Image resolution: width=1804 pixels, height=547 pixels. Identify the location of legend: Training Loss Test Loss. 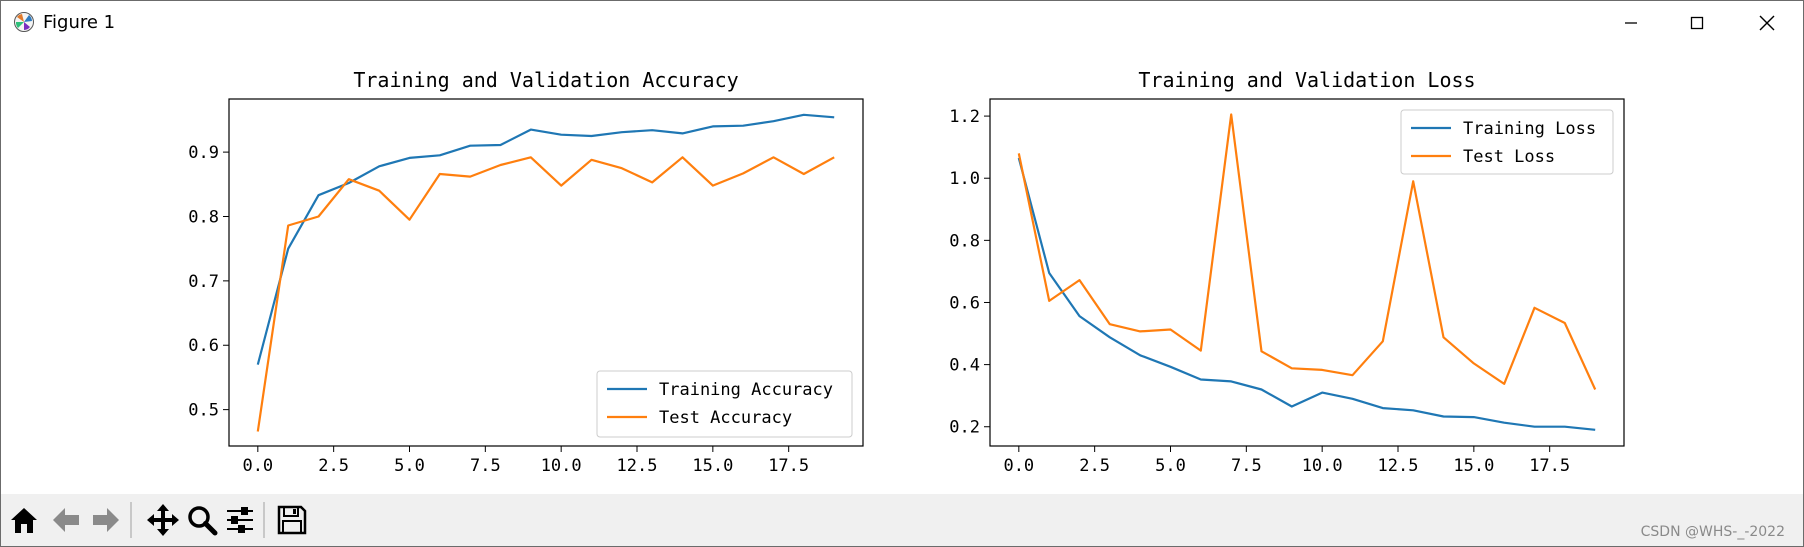
(1507, 142).